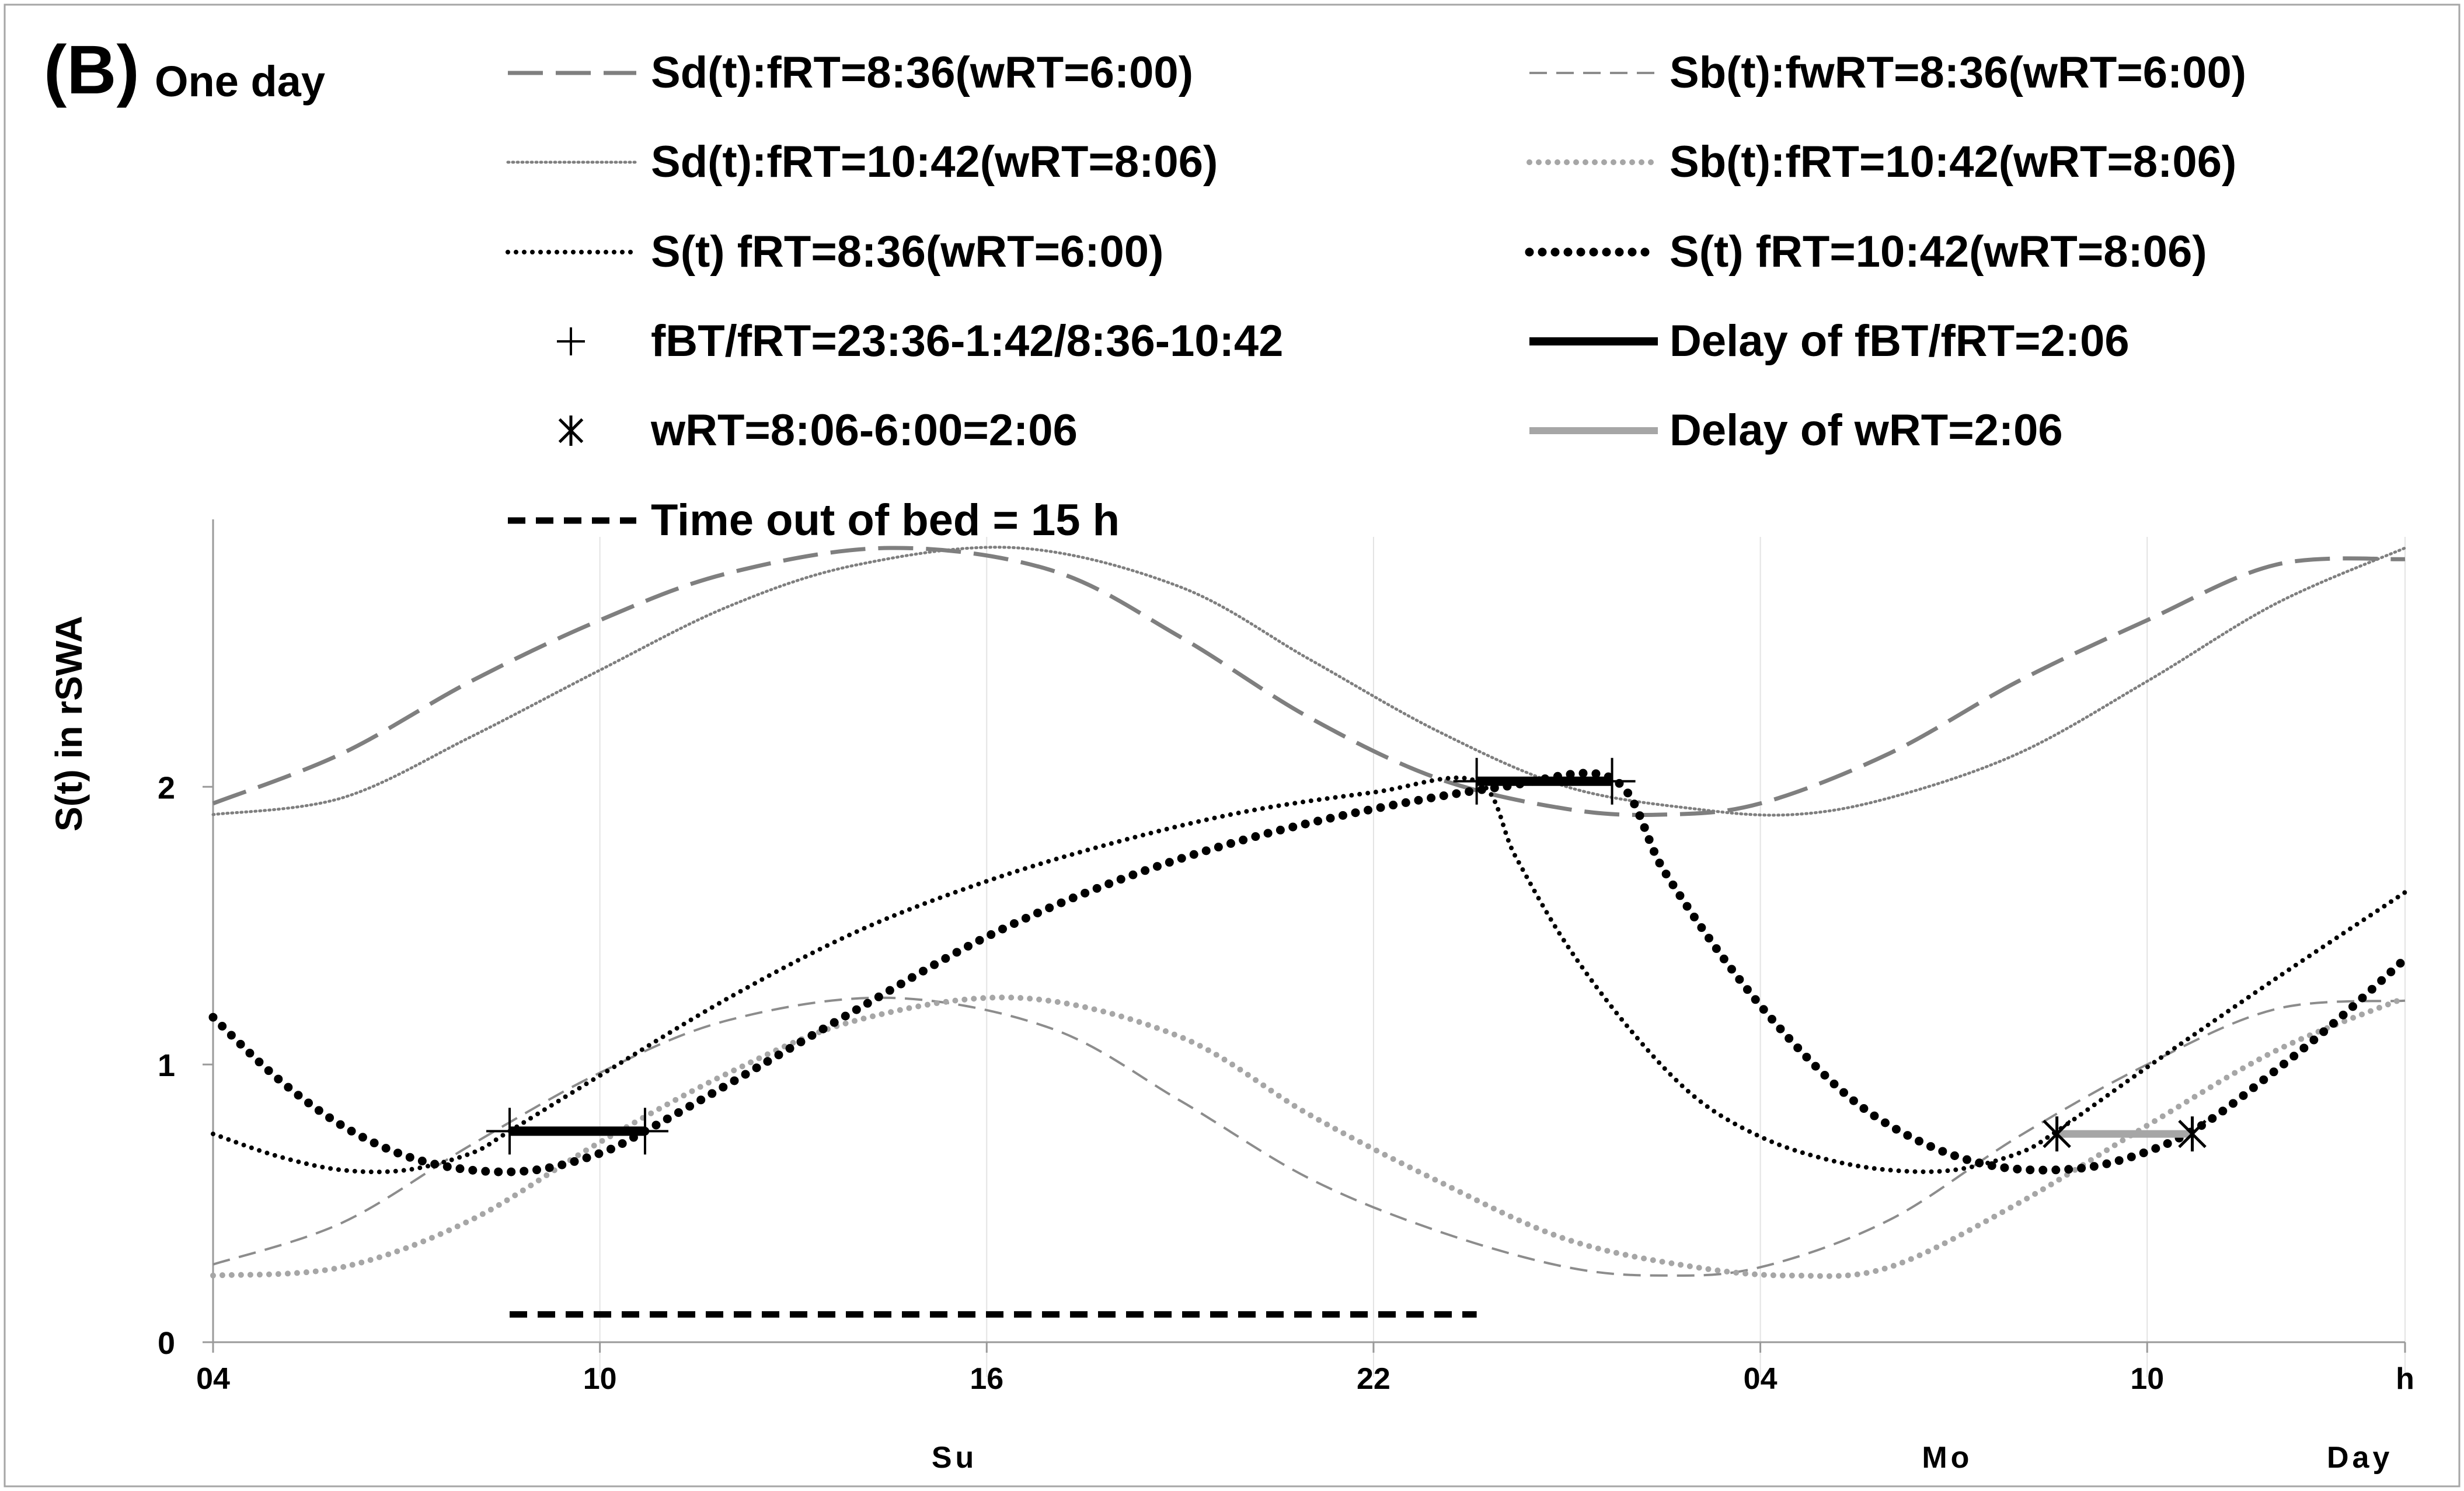  I want to click on y-tick-label: 1, so click(167, 1065).